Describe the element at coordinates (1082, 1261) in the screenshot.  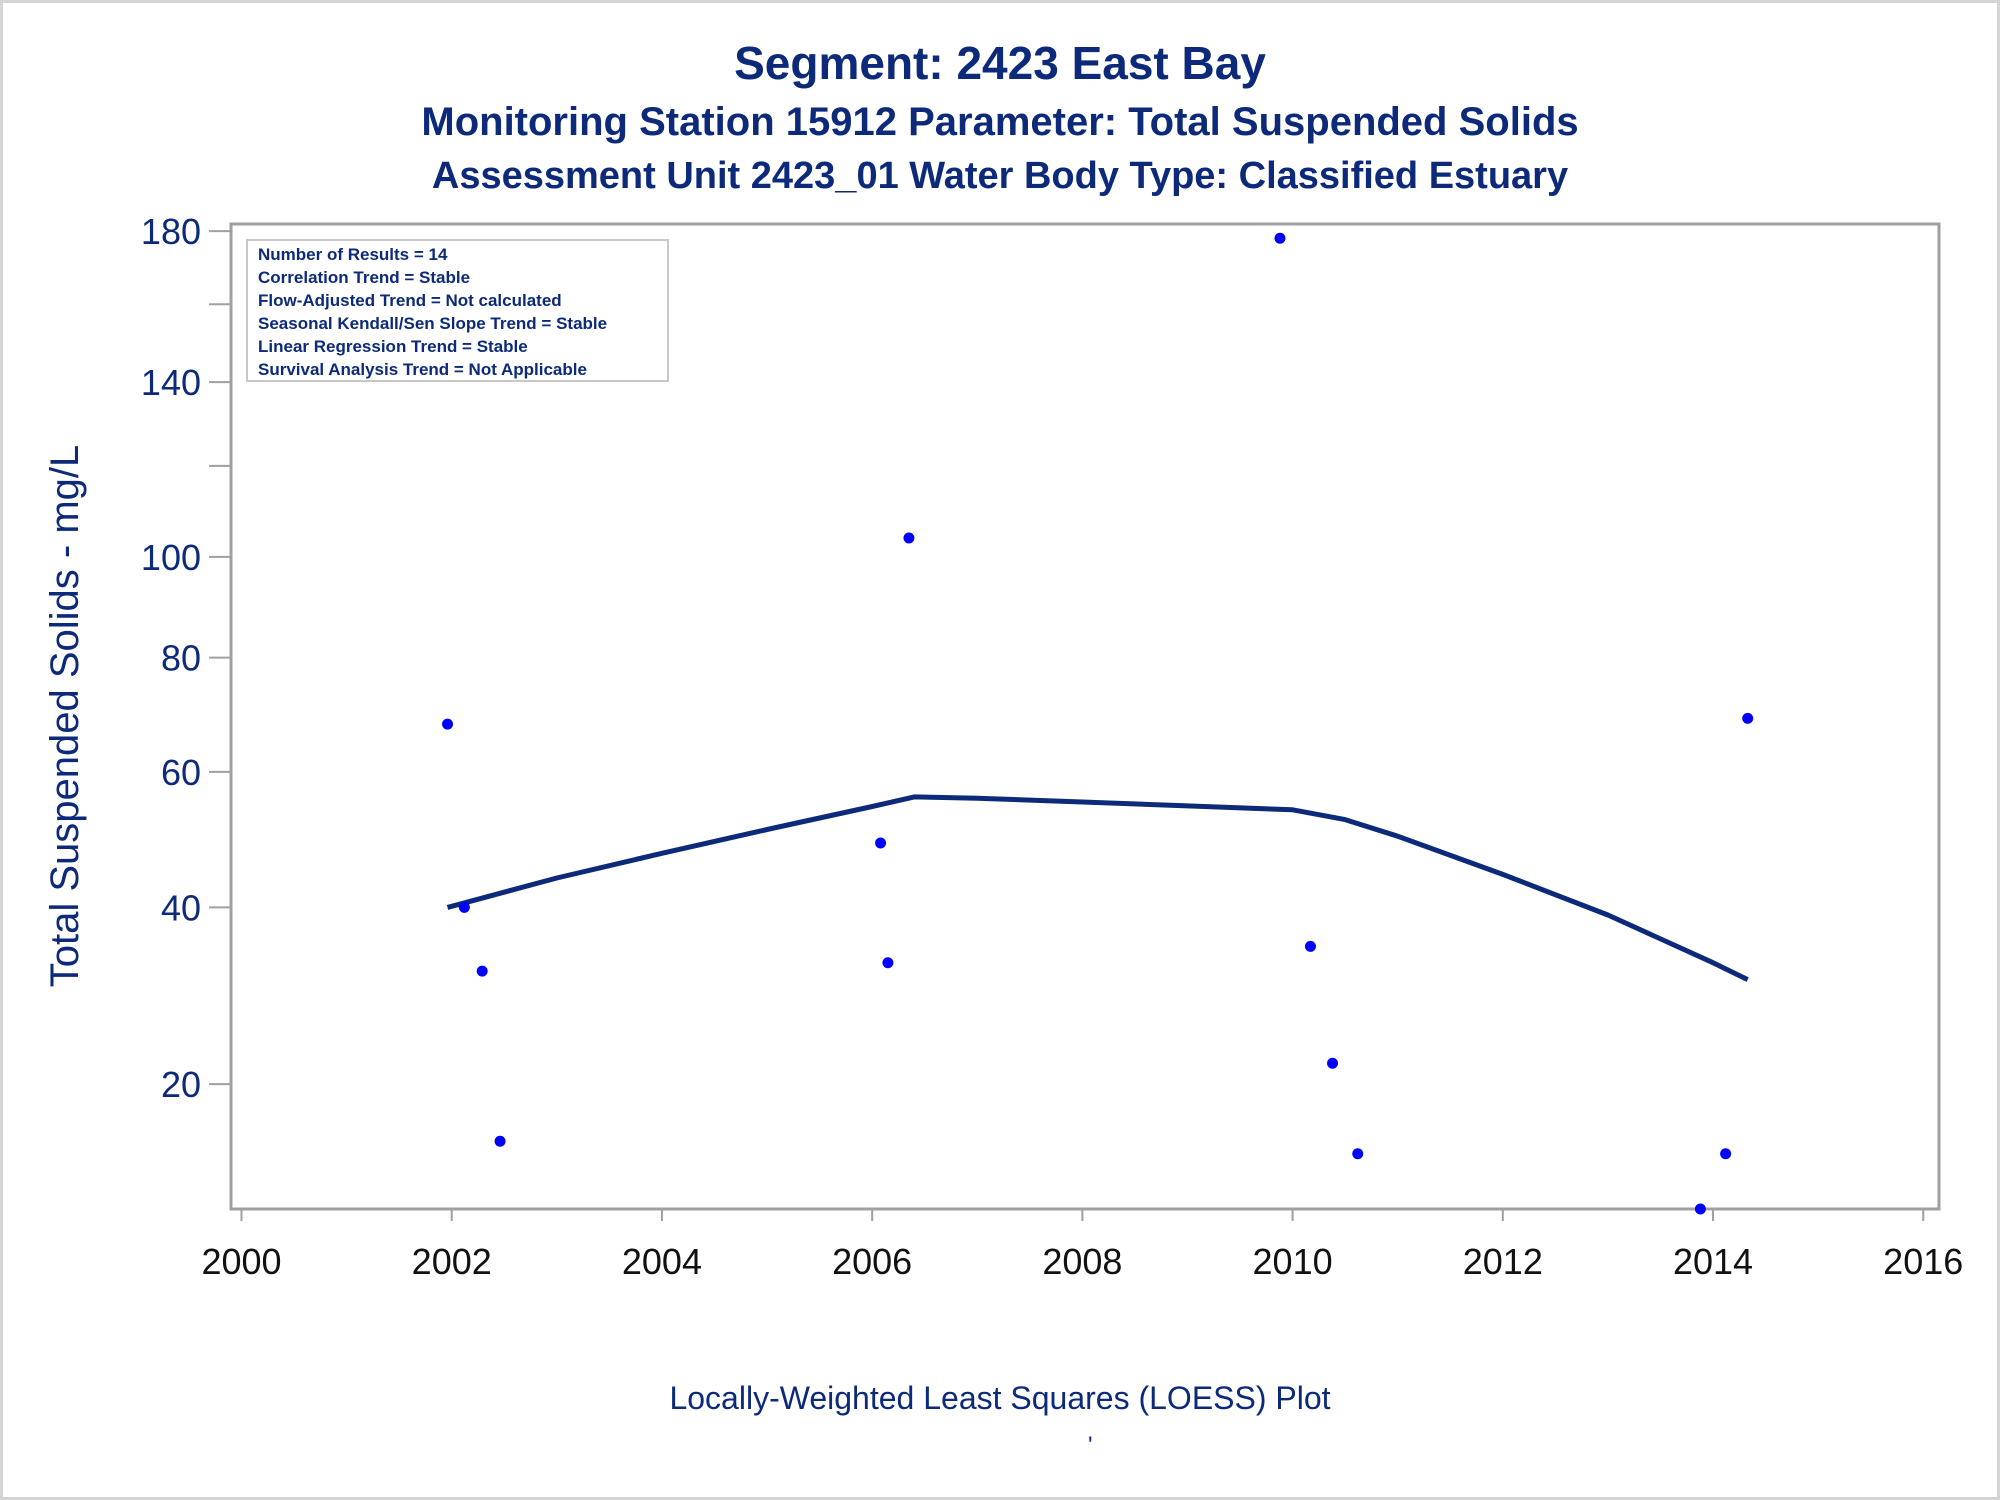
I see `x-tick-label: 2008` at that location.